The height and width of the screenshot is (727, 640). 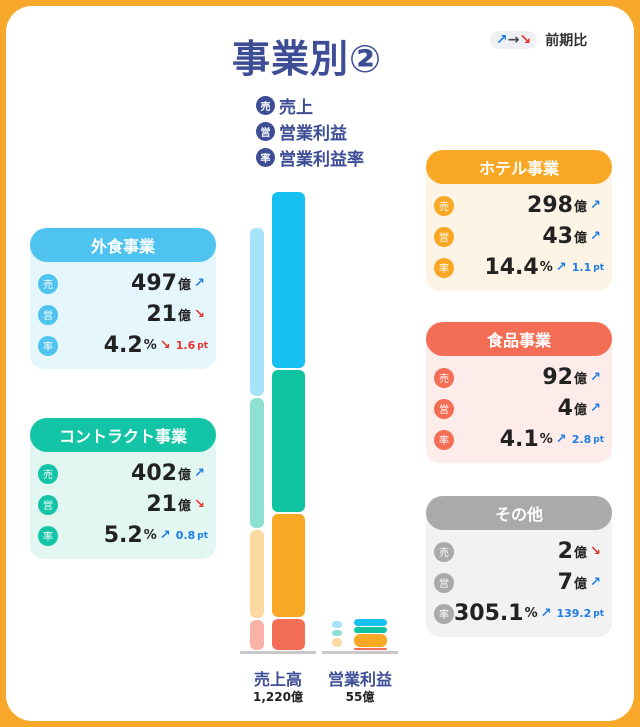 What do you see at coordinates (288, 280) in the screenshot?
I see `sales-bar-gaishoku` at bounding box center [288, 280].